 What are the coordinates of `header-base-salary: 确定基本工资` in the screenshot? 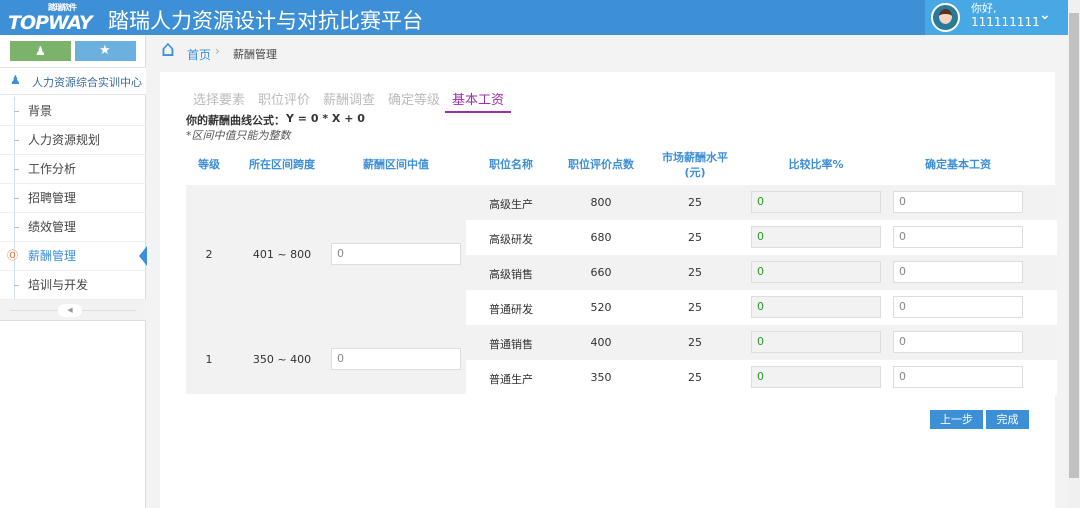 It's located at (958, 164).